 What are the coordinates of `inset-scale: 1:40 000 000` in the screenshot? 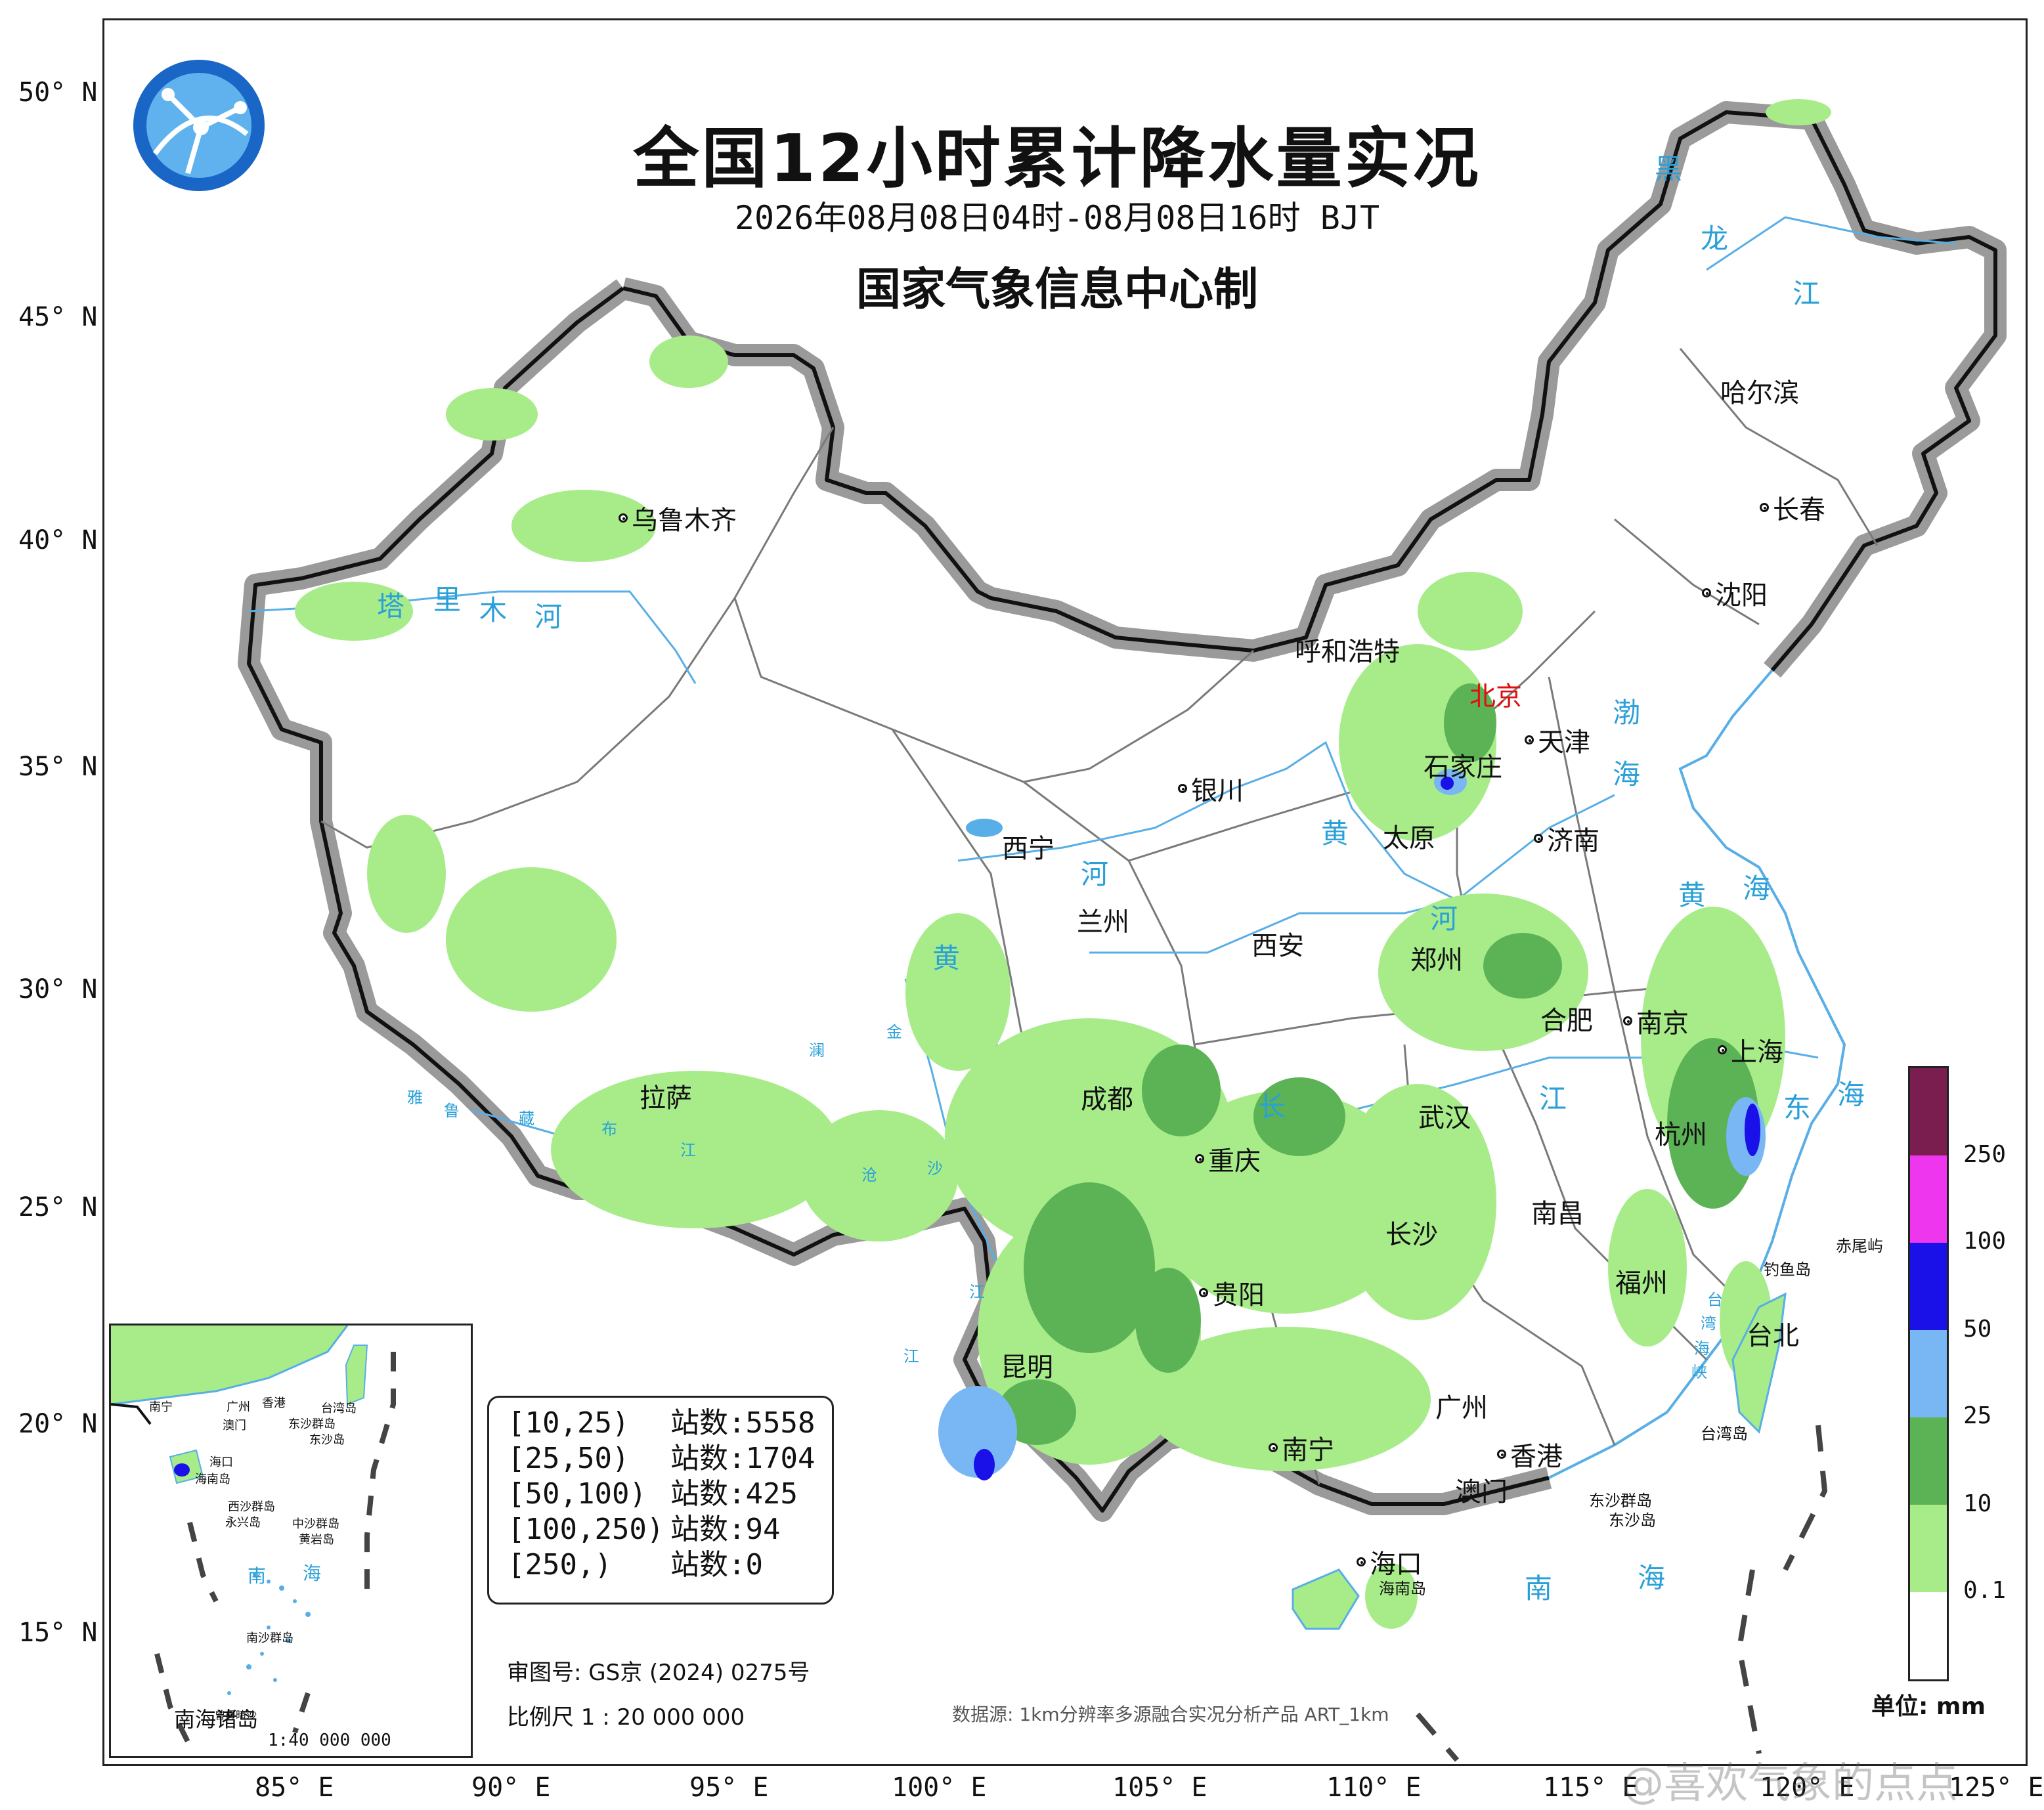 It's located at (329, 1740).